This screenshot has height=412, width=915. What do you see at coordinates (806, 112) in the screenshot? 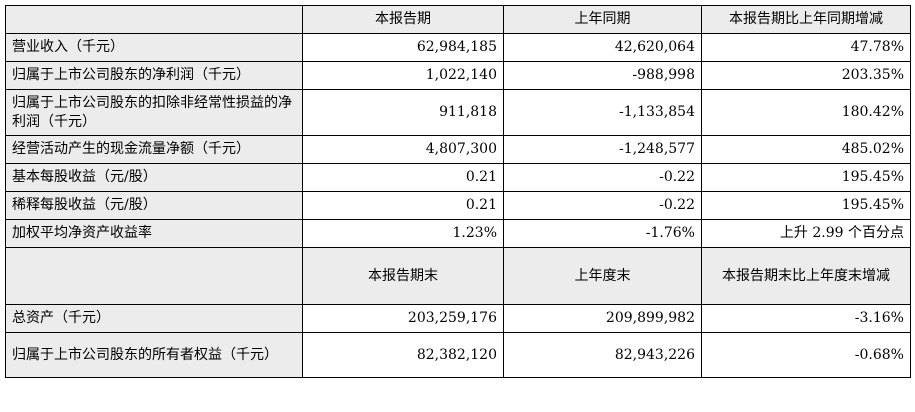
I see `change-value: 180.42%` at bounding box center [806, 112].